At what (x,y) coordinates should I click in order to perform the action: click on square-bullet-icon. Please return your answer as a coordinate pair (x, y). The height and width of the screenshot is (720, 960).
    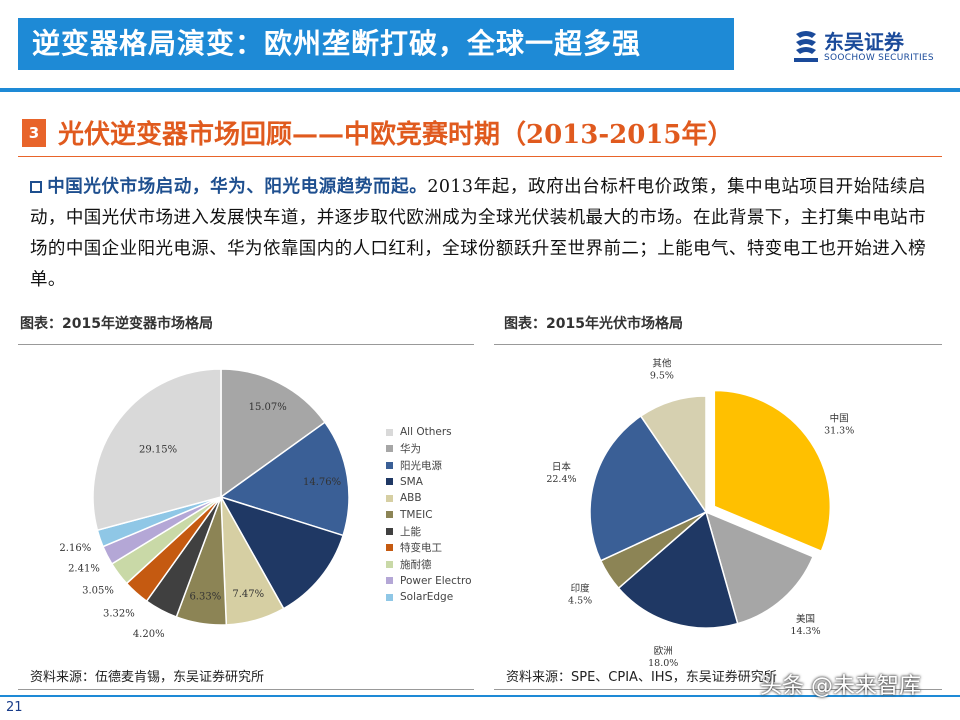
    Looking at the image, I should click on (36, 187).